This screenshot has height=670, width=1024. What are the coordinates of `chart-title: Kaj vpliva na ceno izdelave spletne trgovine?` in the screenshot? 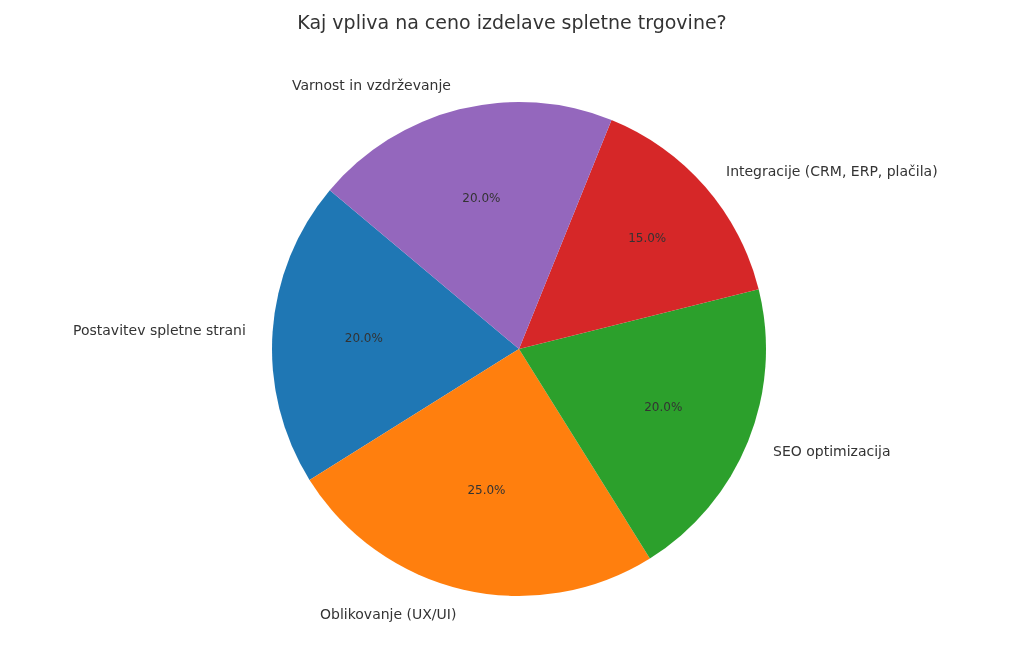 It's located at (512, 21).